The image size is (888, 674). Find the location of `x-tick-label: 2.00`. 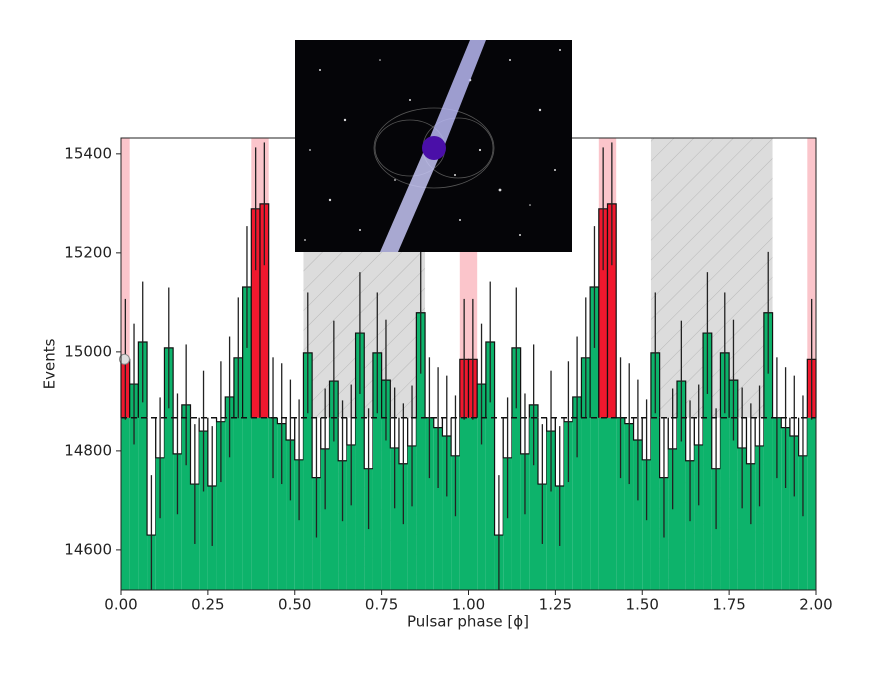

x-tick-label: 2.00 is located at coordinates (815, 605).